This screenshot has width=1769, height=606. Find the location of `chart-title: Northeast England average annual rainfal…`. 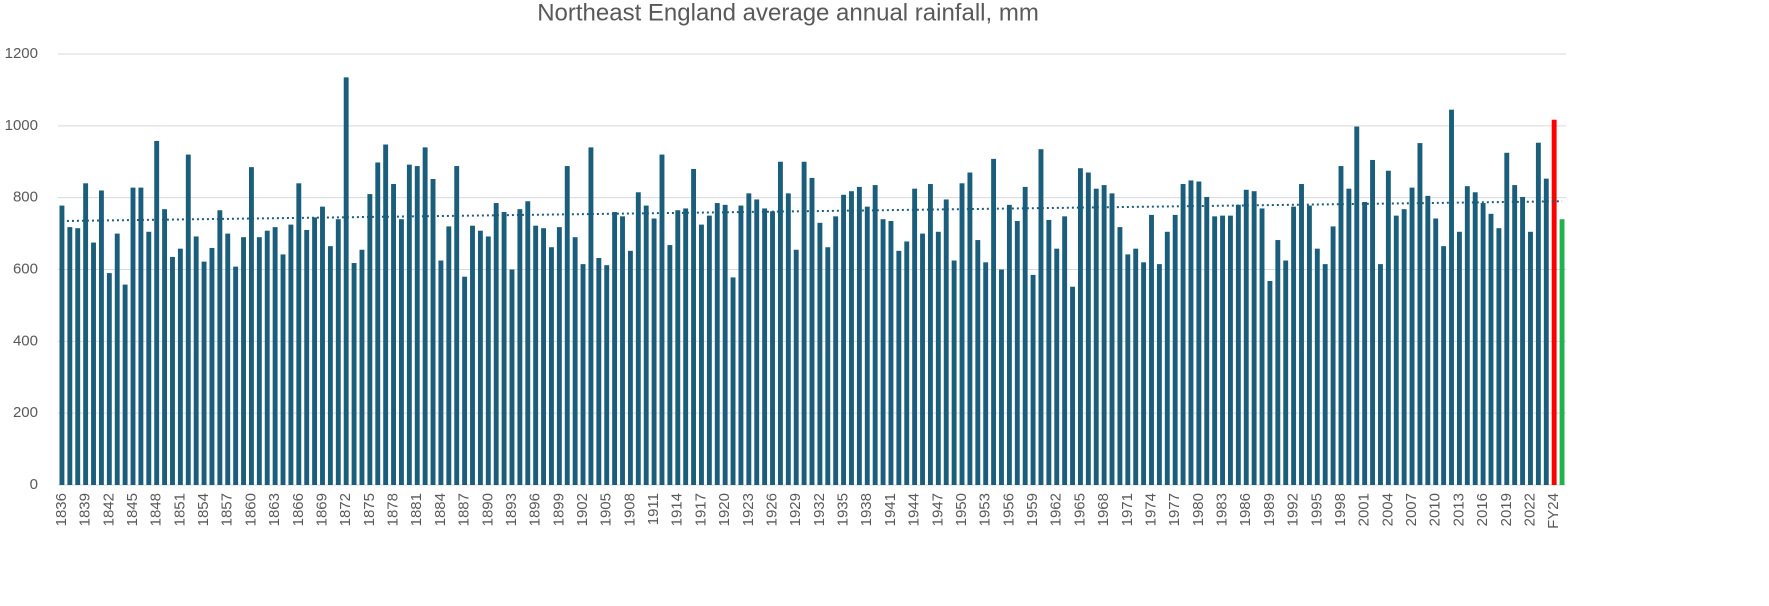

chart-title: Northeast England average annual rainfal… is located at coordinates (788, 13).